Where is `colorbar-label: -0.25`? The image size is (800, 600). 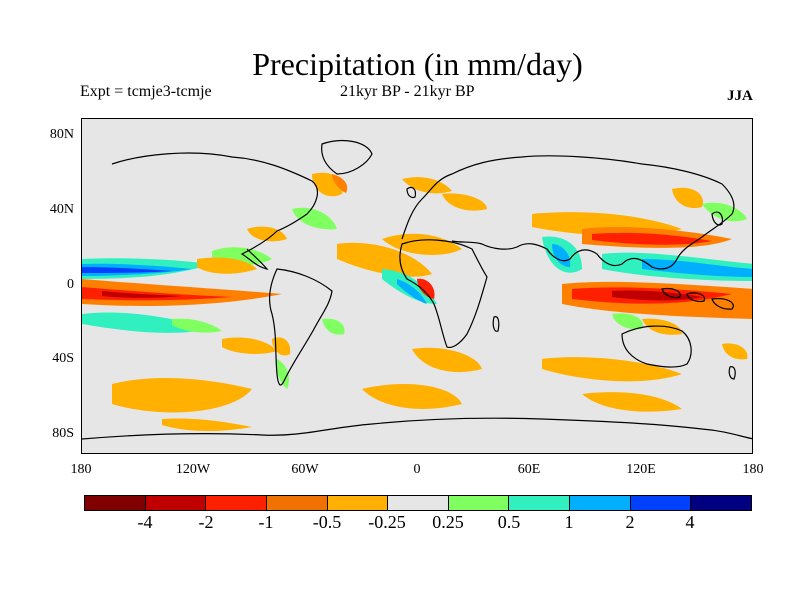 colorbar-label: -0.25 is located at coordinates (387, 522).